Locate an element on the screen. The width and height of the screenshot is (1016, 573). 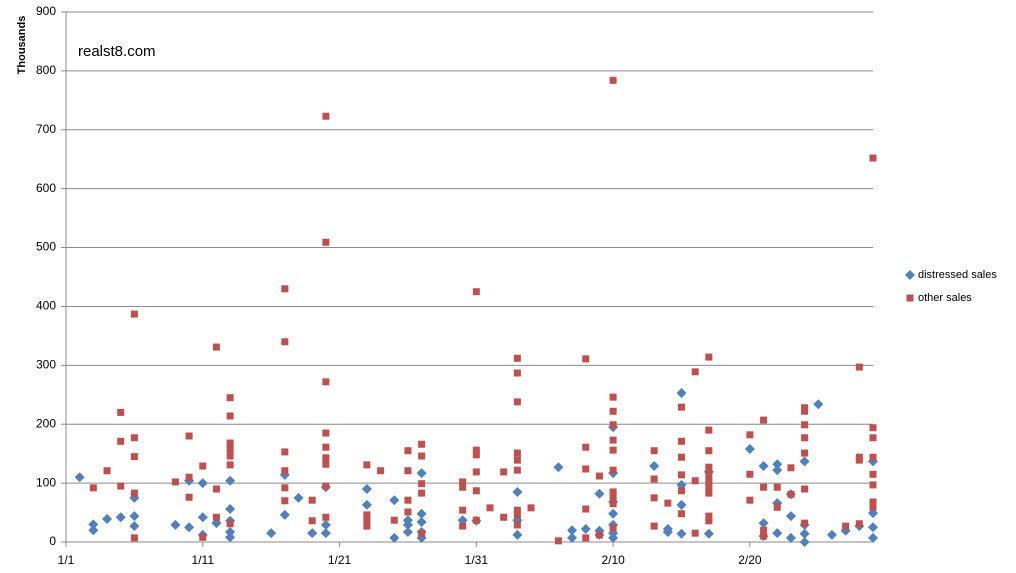
y-tick-label: 200 is located at coordinates (46, 423).